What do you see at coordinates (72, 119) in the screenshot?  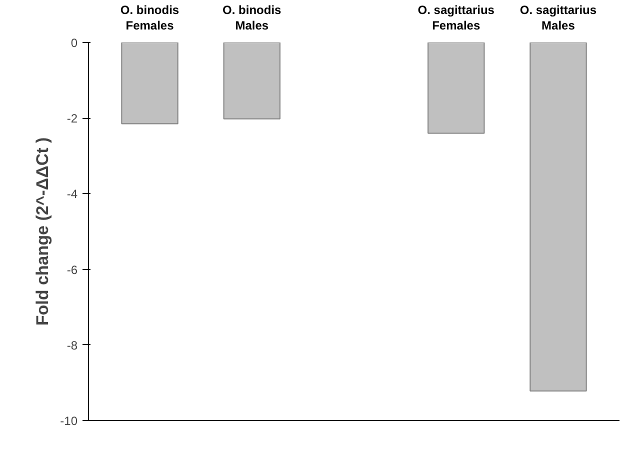 I see `y-tick-label: -2` at bounding box center [72, 119].